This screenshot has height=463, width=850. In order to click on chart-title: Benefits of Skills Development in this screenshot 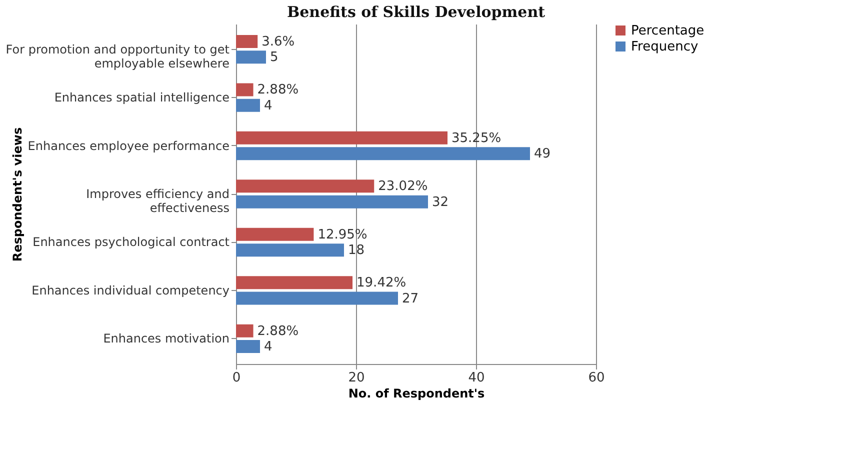, I will do `click(416, 12)`.